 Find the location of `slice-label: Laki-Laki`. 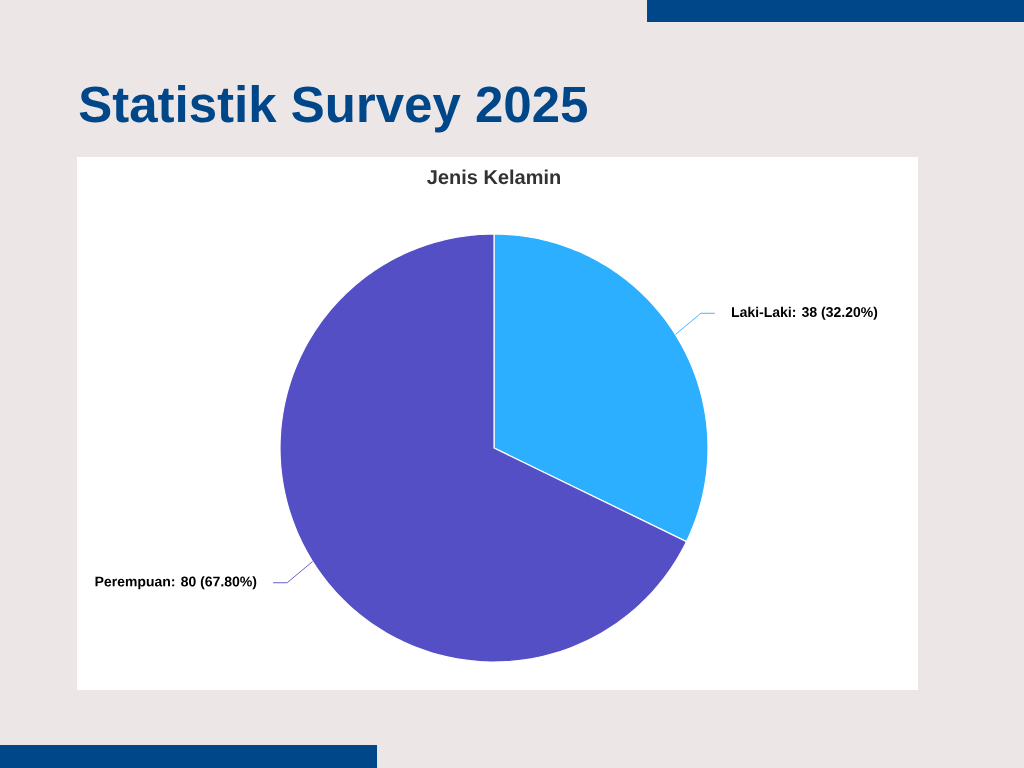

slice-label: Laki-Laki is located at coordinates (761, 312).